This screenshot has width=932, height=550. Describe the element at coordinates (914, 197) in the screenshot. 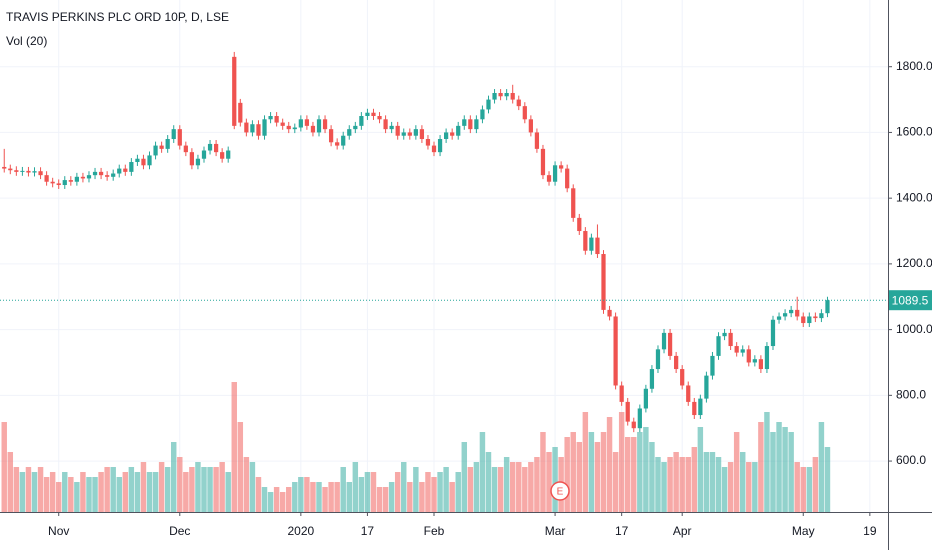

I see `y-tick-label: 1400.0` at that location.